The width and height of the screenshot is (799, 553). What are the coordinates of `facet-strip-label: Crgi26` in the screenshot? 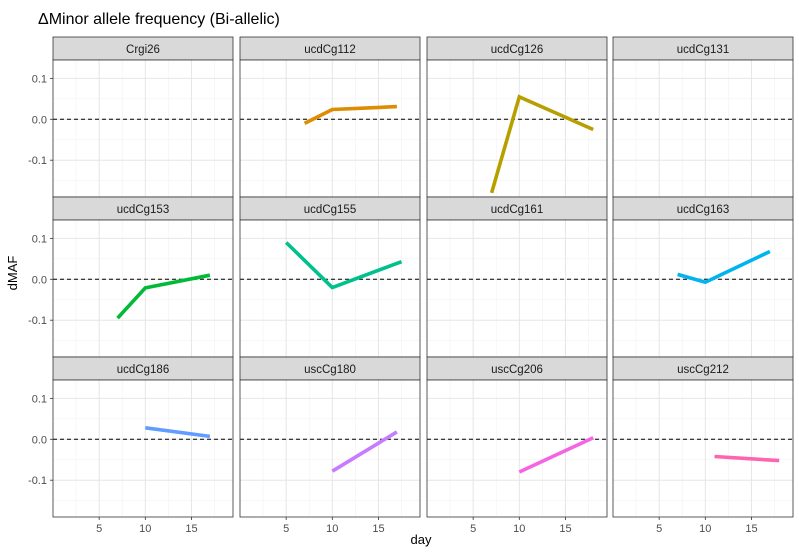 It's located at (143, 50).